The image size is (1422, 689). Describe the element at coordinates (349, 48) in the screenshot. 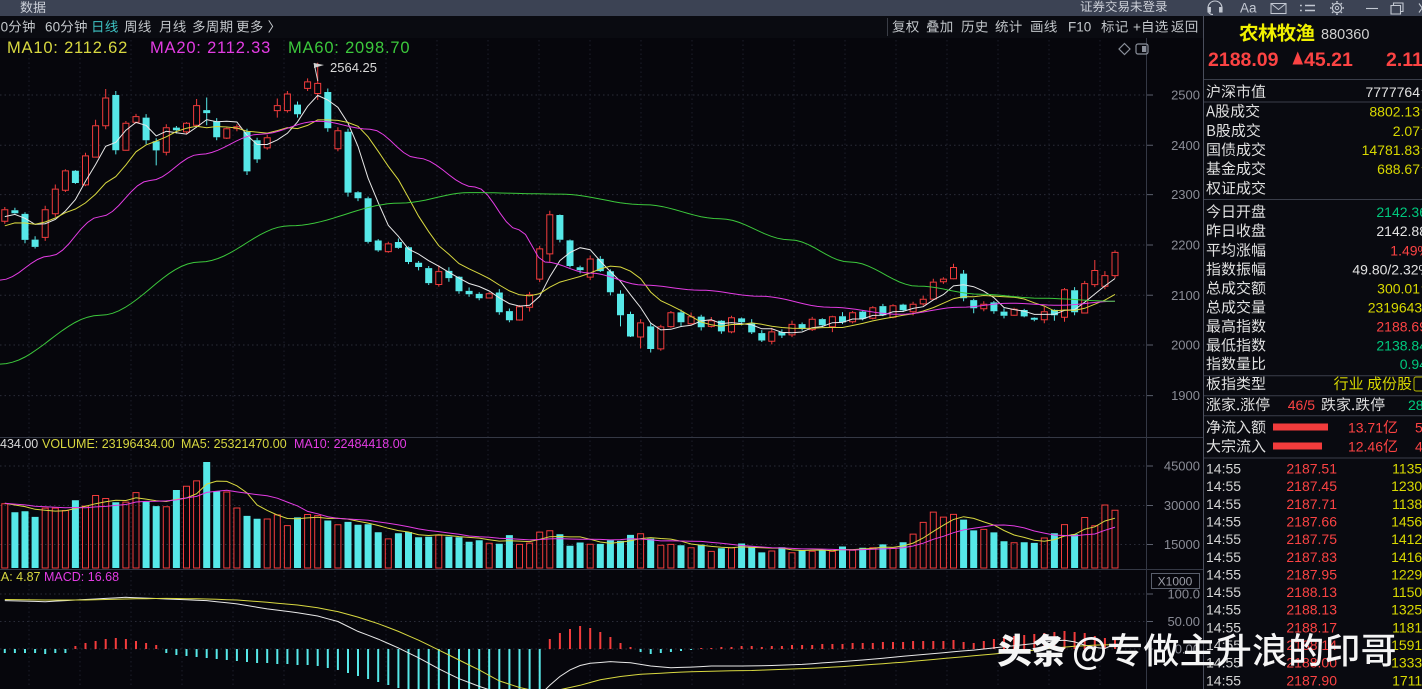

I see `svg-text: MA60: 2098.70` at that location.